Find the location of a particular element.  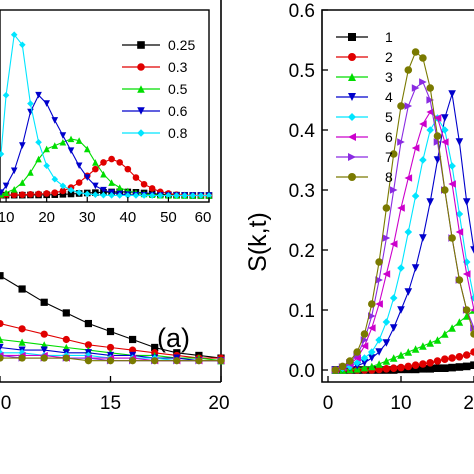

inset-x-tick-label: 30 is located at coordinates (87, 217).